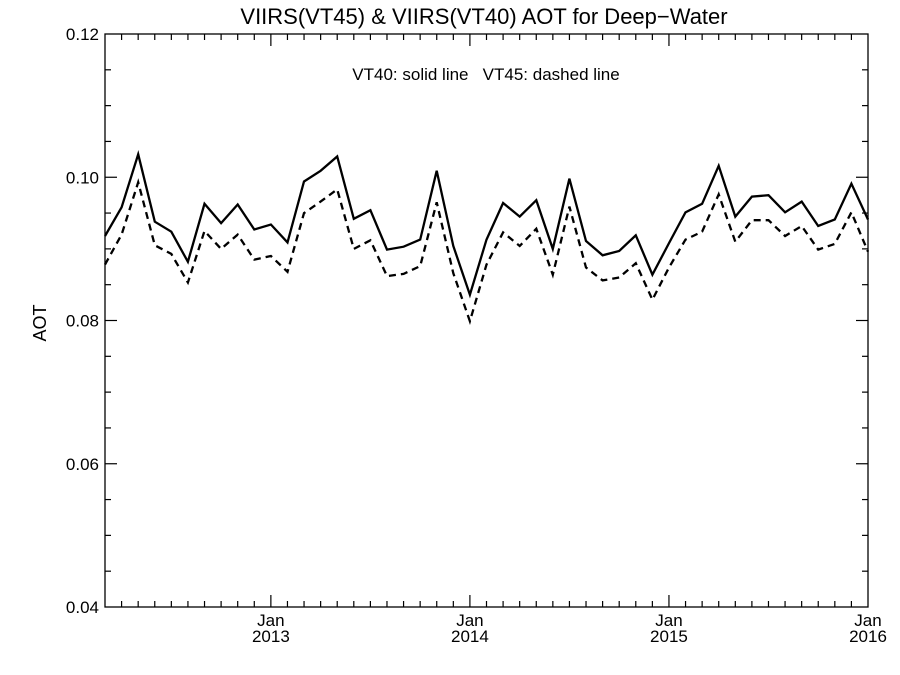  Describe the element at coordinates (82, 464) in the screenshot. I see `y-tick-label: 0.06` at that location.